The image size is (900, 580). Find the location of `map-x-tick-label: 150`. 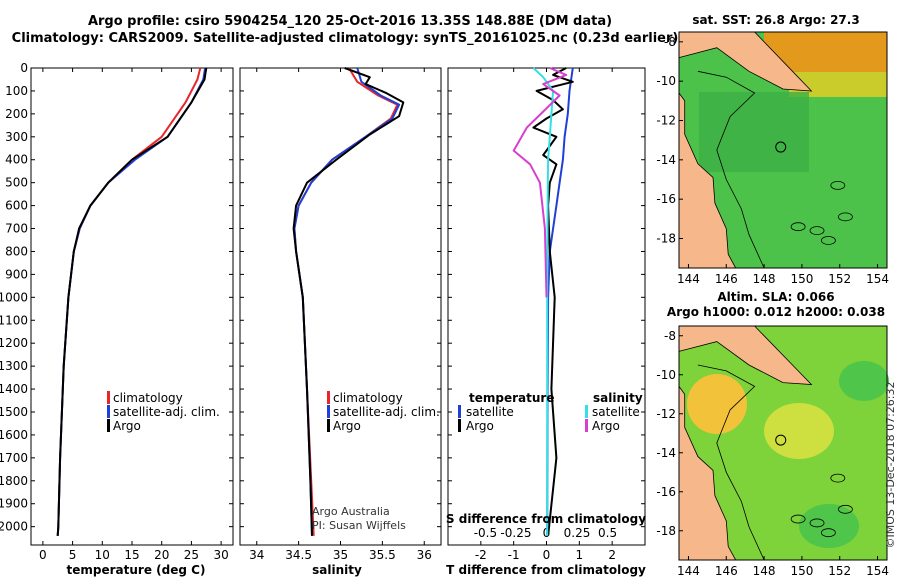

map-x-tick-label: 150 is located at coordinates (801, 571).